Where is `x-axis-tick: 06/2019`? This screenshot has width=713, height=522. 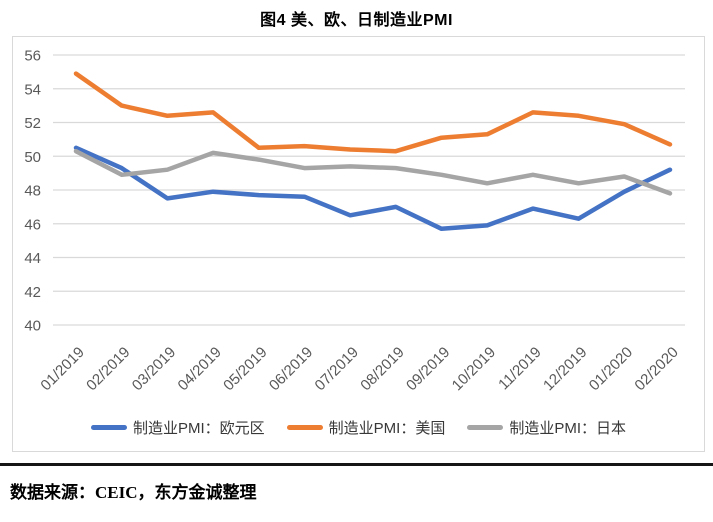 x-axis-tick: 06/2019 is located at coordinates (291, 369).